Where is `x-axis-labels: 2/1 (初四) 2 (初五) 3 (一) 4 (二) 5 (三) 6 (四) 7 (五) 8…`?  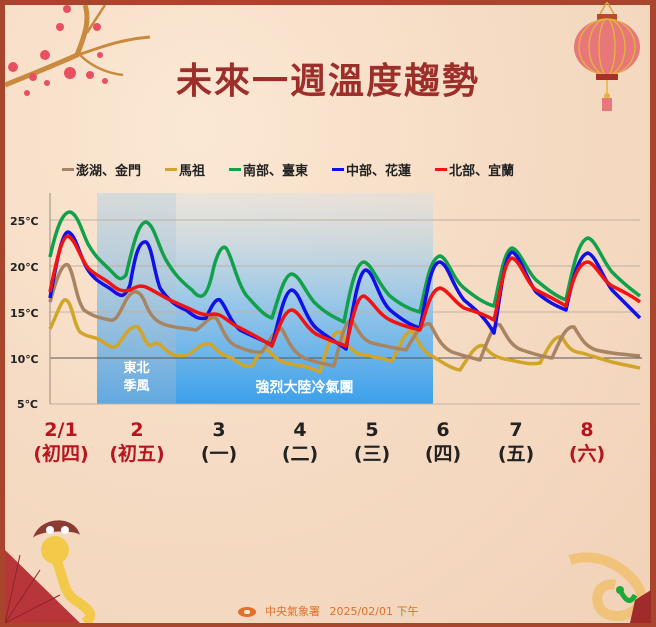
x-axis-labels: 2/1 (初四) 2 (初五) 3 (一) 4 (二) 5 (三) 6 (四) 7 (五) 8… is located at coordinates (328, 448).